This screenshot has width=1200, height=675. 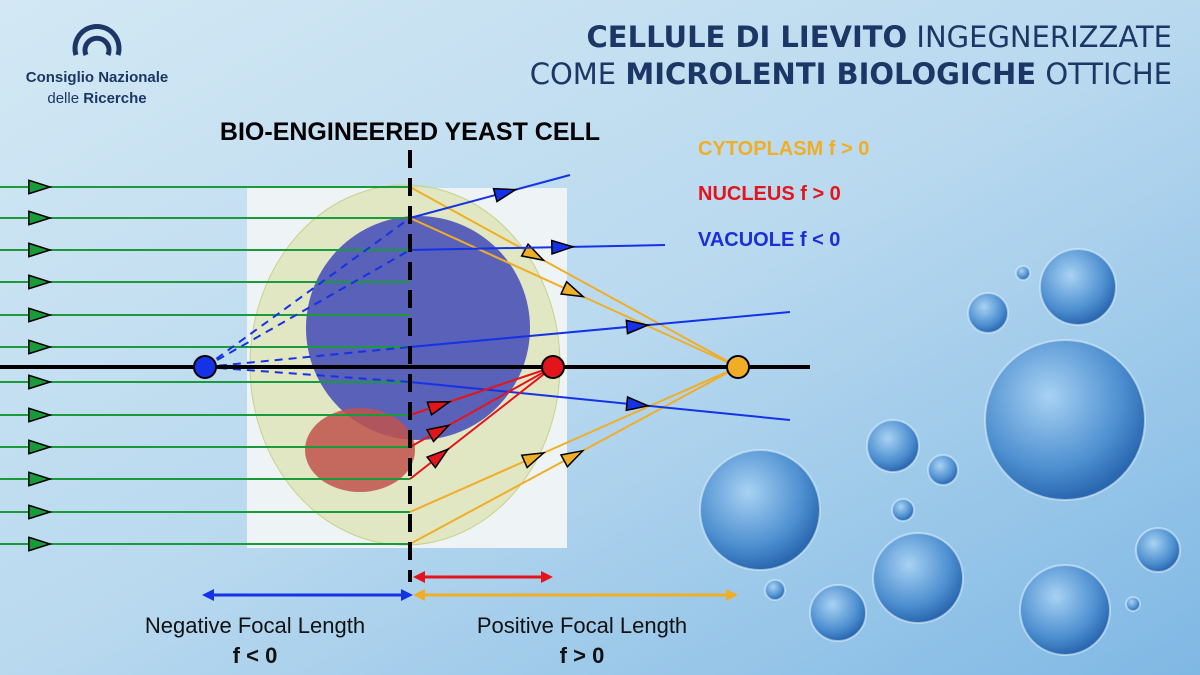 I want to click on focal-arrows, so click(x=470, y=586).